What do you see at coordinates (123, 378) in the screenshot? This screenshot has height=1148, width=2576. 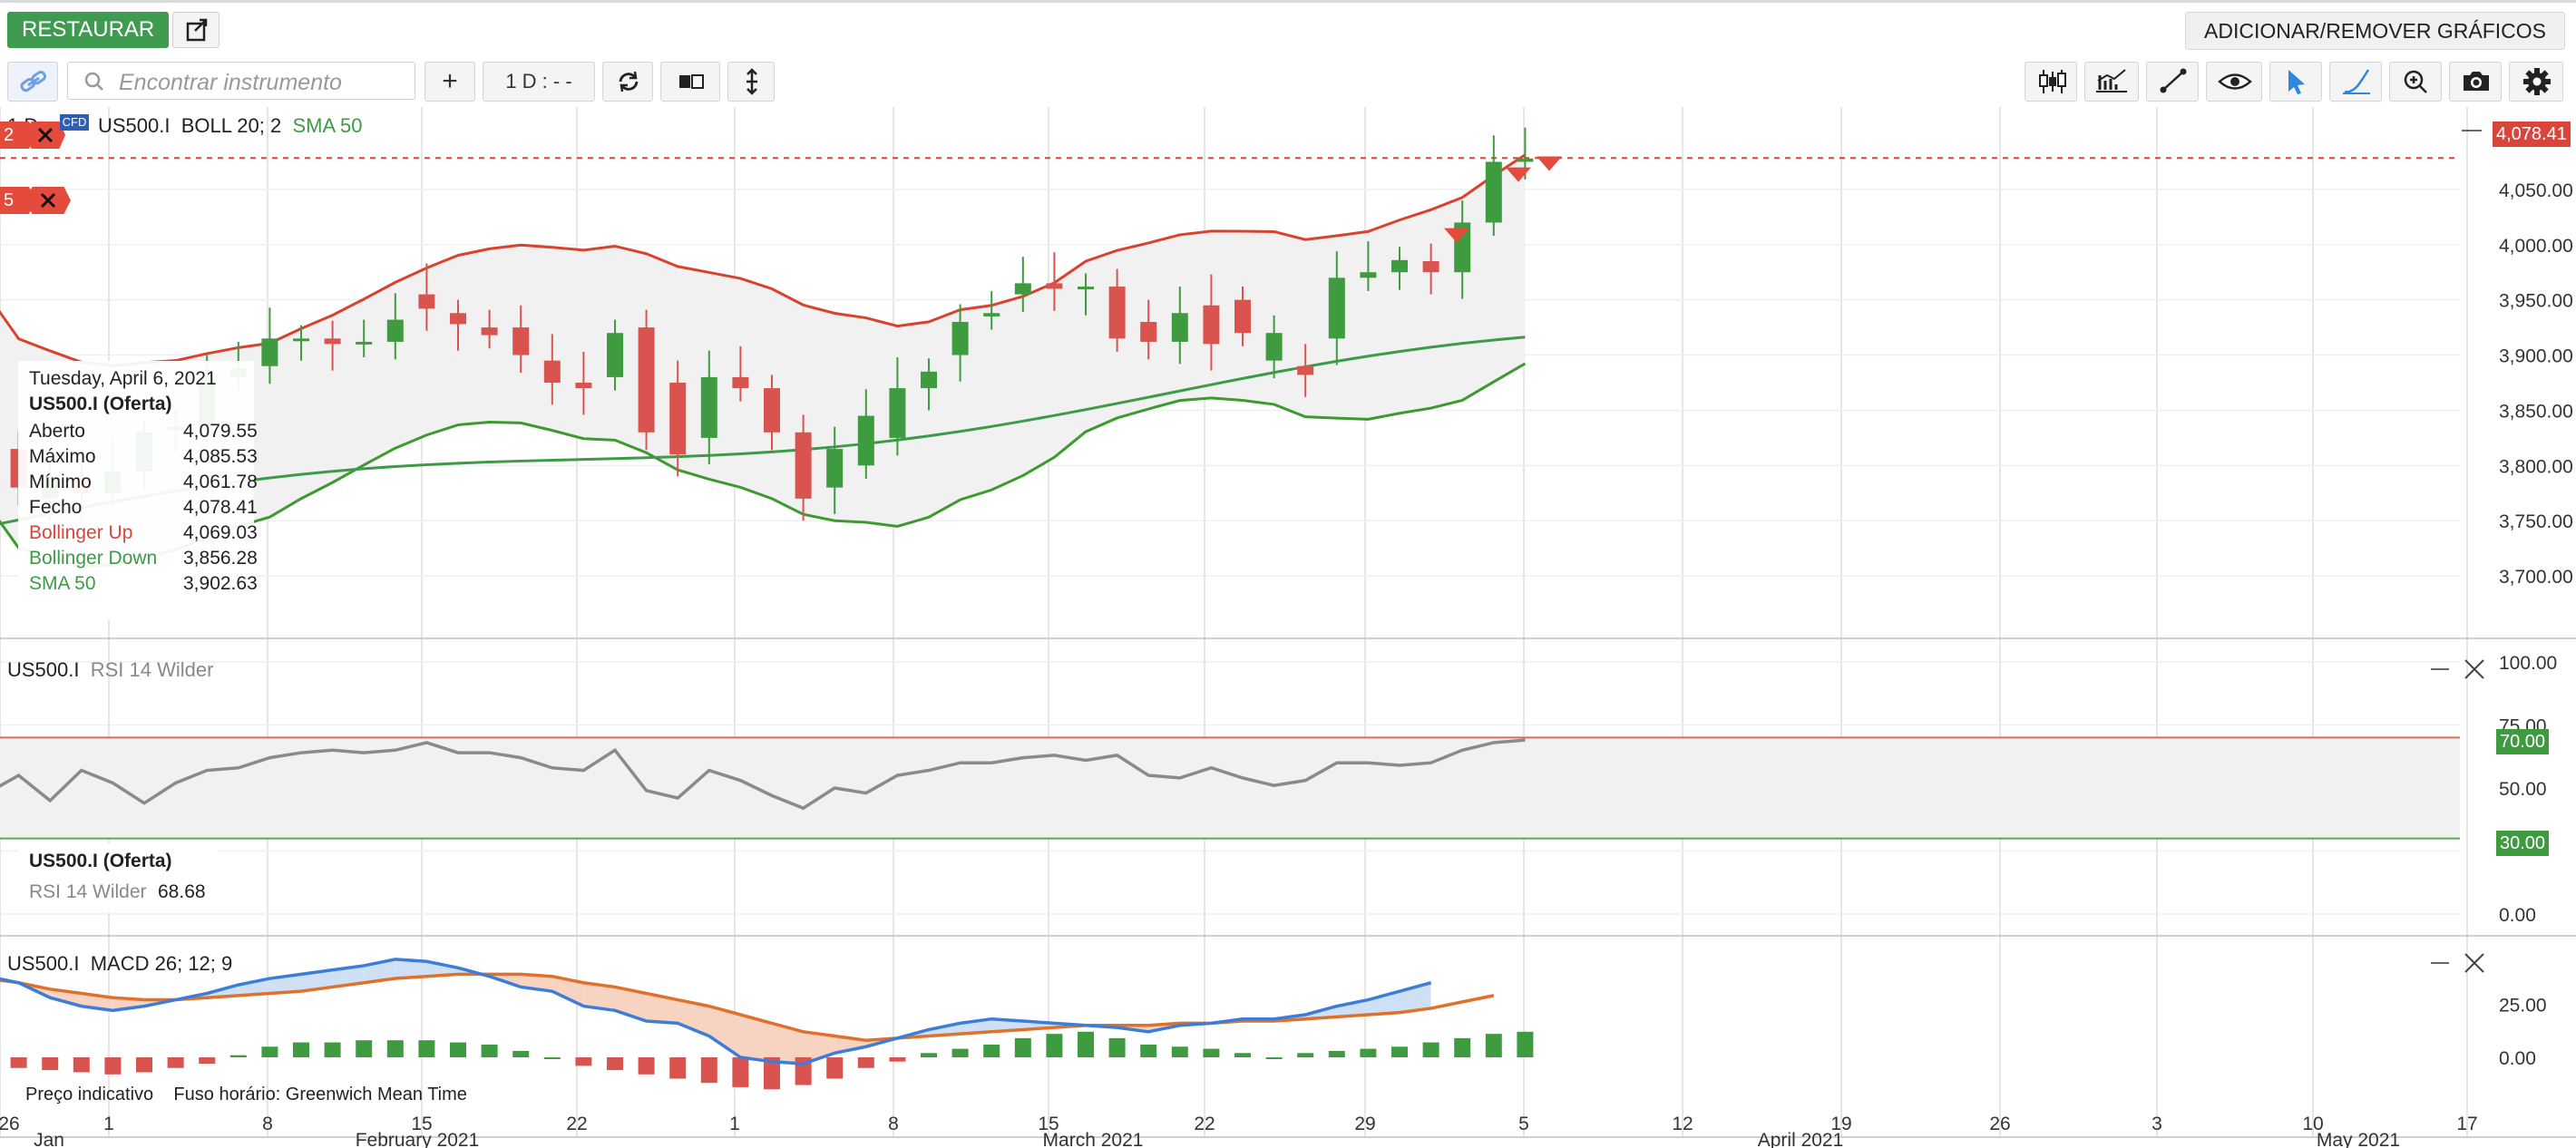 I see `tooltip-date: Tuesday, April 6, 2021` at bounding box center [123, 378].